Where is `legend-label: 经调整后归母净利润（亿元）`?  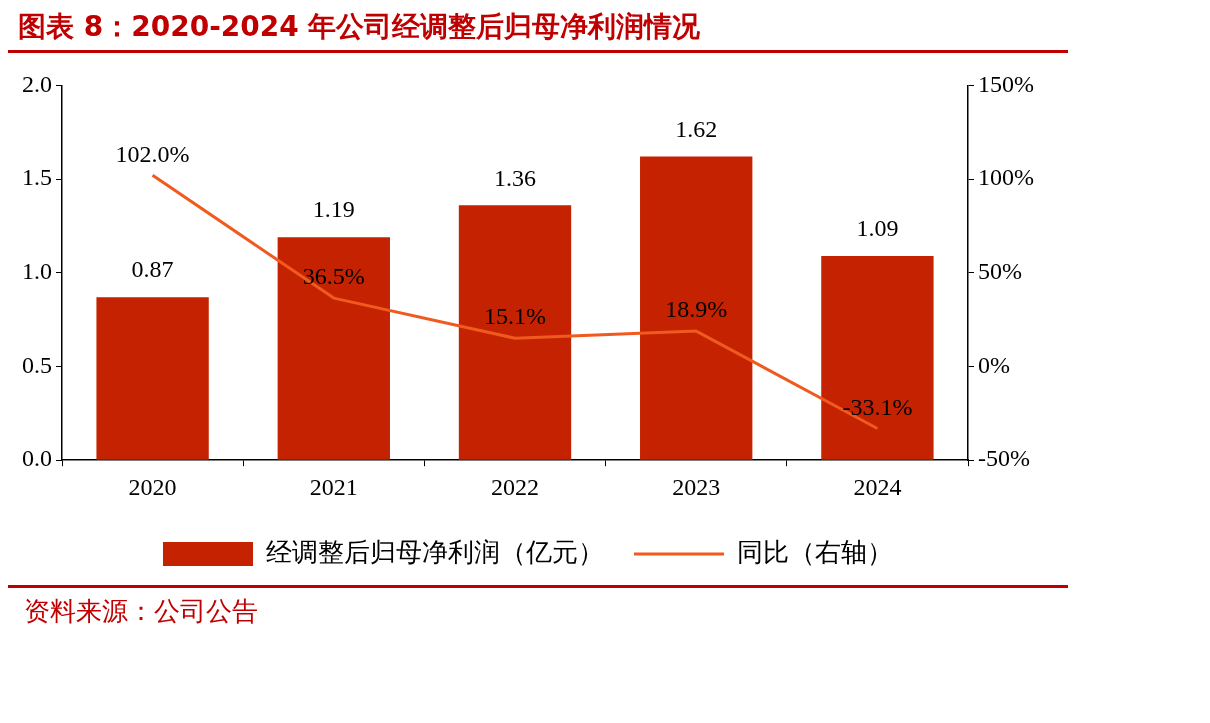 legend-label: 经调整后归母净利润（亿元） is located at coordinates (435, 552).